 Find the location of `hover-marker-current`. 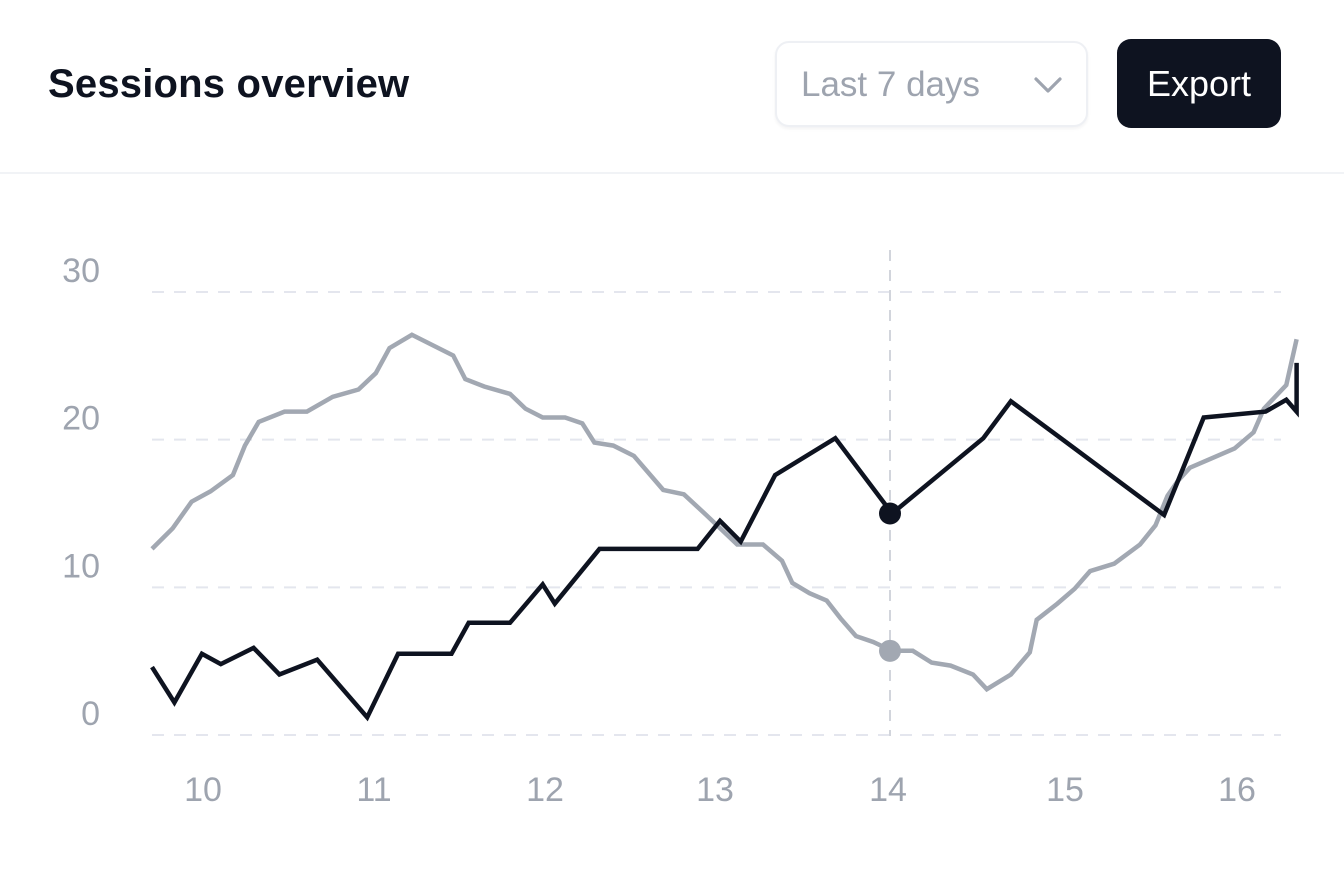

hover-marker-current is located at coordinates (890, 513).